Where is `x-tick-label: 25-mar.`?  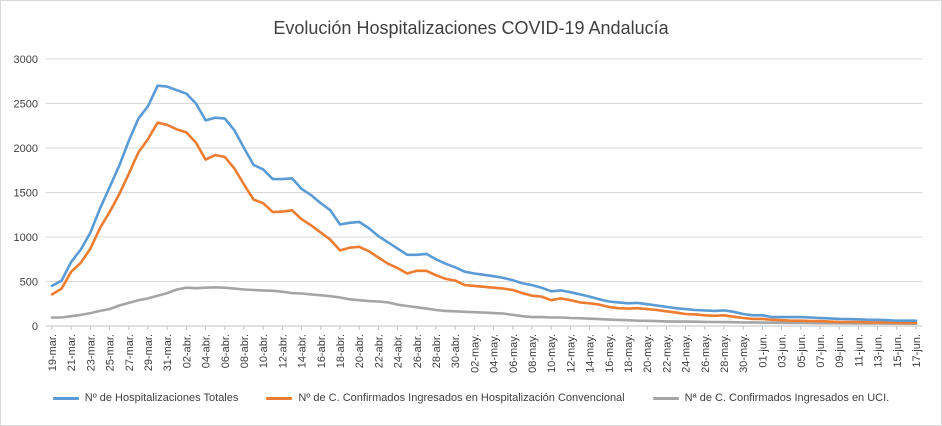 x-tick-label: 25-mar. is located at coordinates (111, 352).